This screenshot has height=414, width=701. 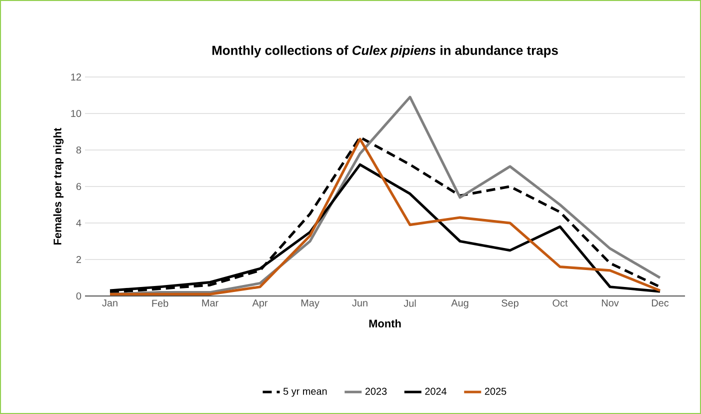 What do you see at coordinates (385, 323) in the screenshot?
I see `x-axis-title: Month` at bounding box center [385, 323].